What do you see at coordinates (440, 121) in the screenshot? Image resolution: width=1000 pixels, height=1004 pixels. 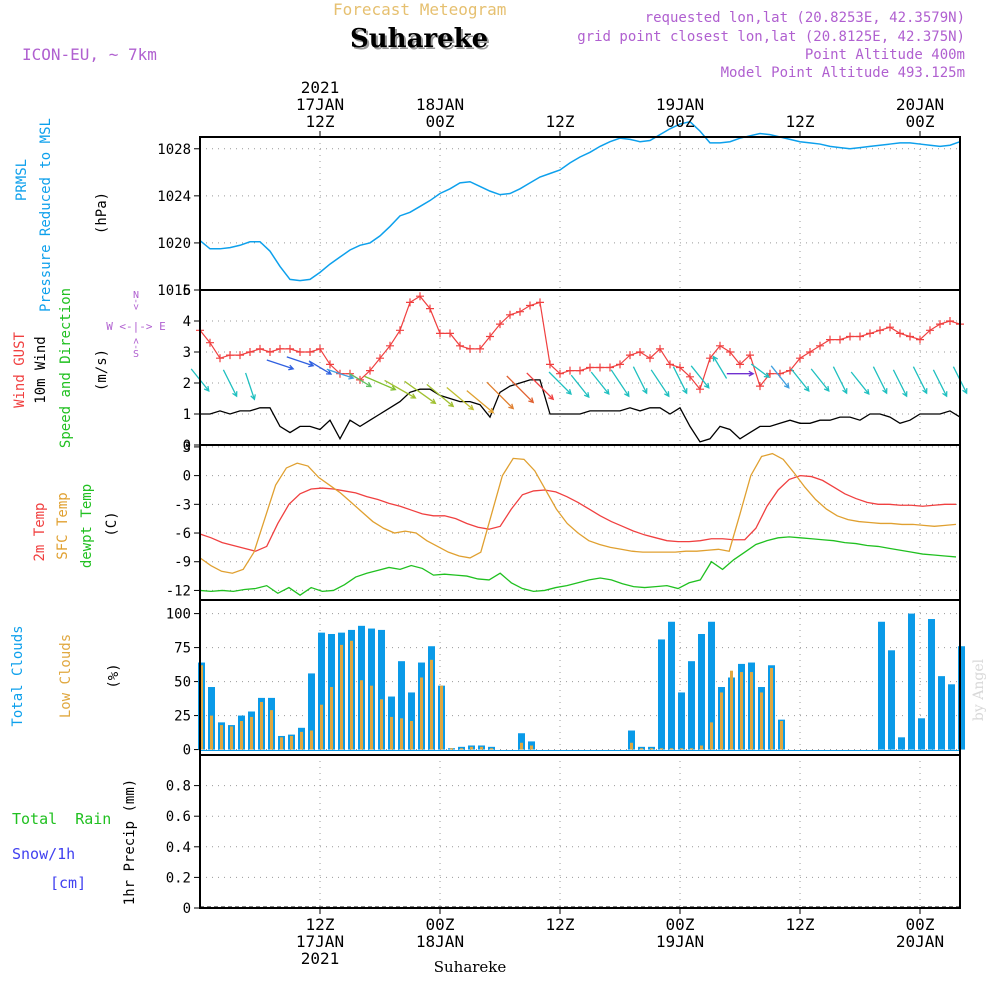 I see `time-label-top: 00Z` at bounding box center [440, 121].